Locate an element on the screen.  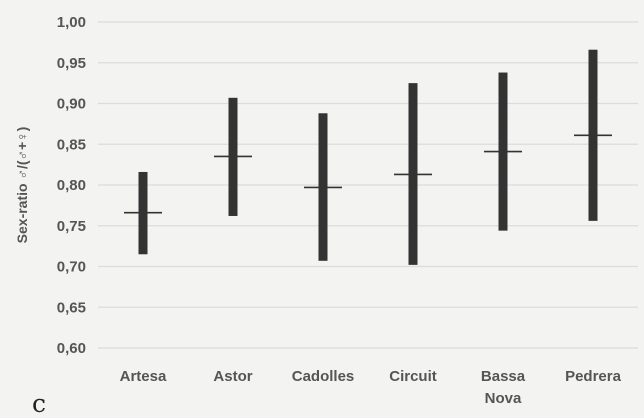
y-axis-ticks: 0,60 0,65 0,70 0,75 0,80 0,85 0,90 0,95 1,00 is located at coordinates (71, 185).